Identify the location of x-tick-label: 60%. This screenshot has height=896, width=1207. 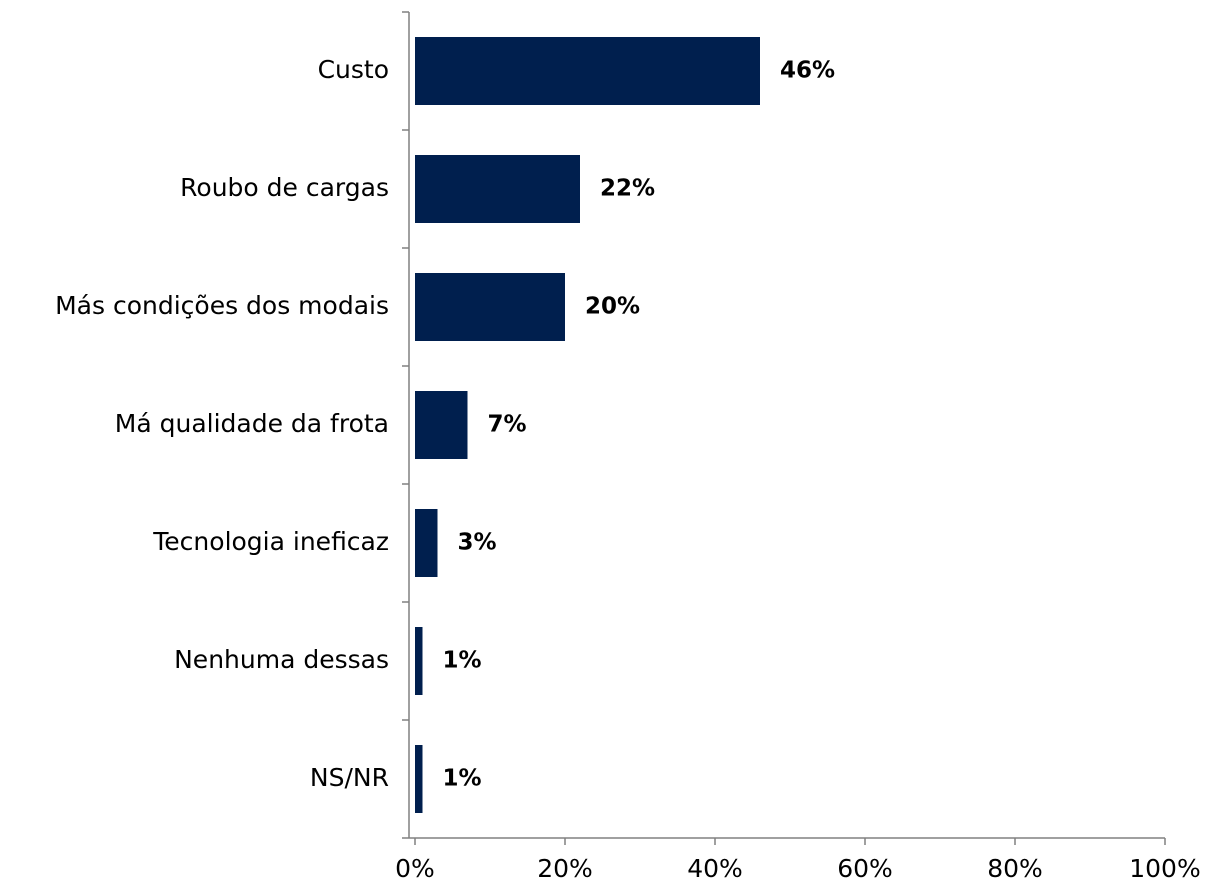
(865, 868).